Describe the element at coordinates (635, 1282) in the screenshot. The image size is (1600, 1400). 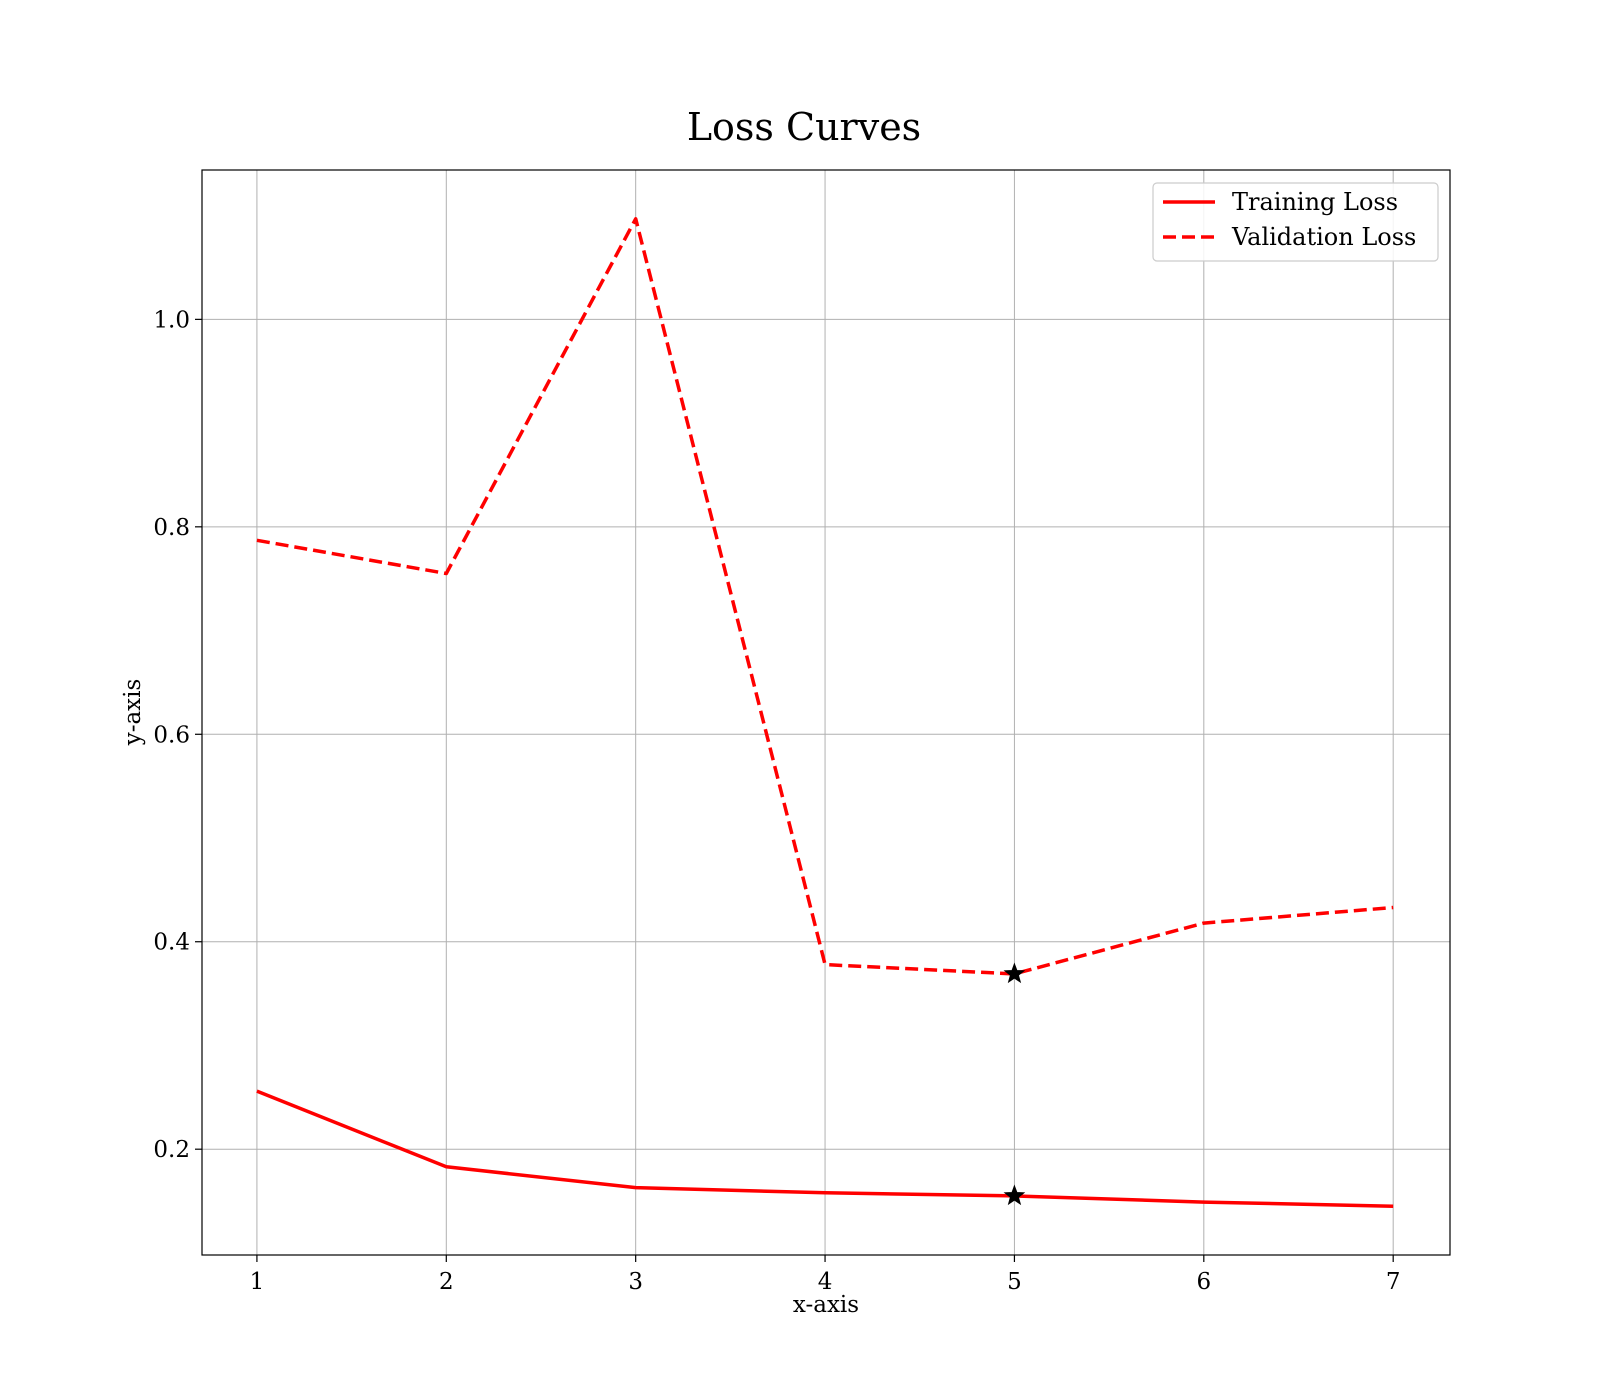
I see `x-tick-label: 3` at that location.